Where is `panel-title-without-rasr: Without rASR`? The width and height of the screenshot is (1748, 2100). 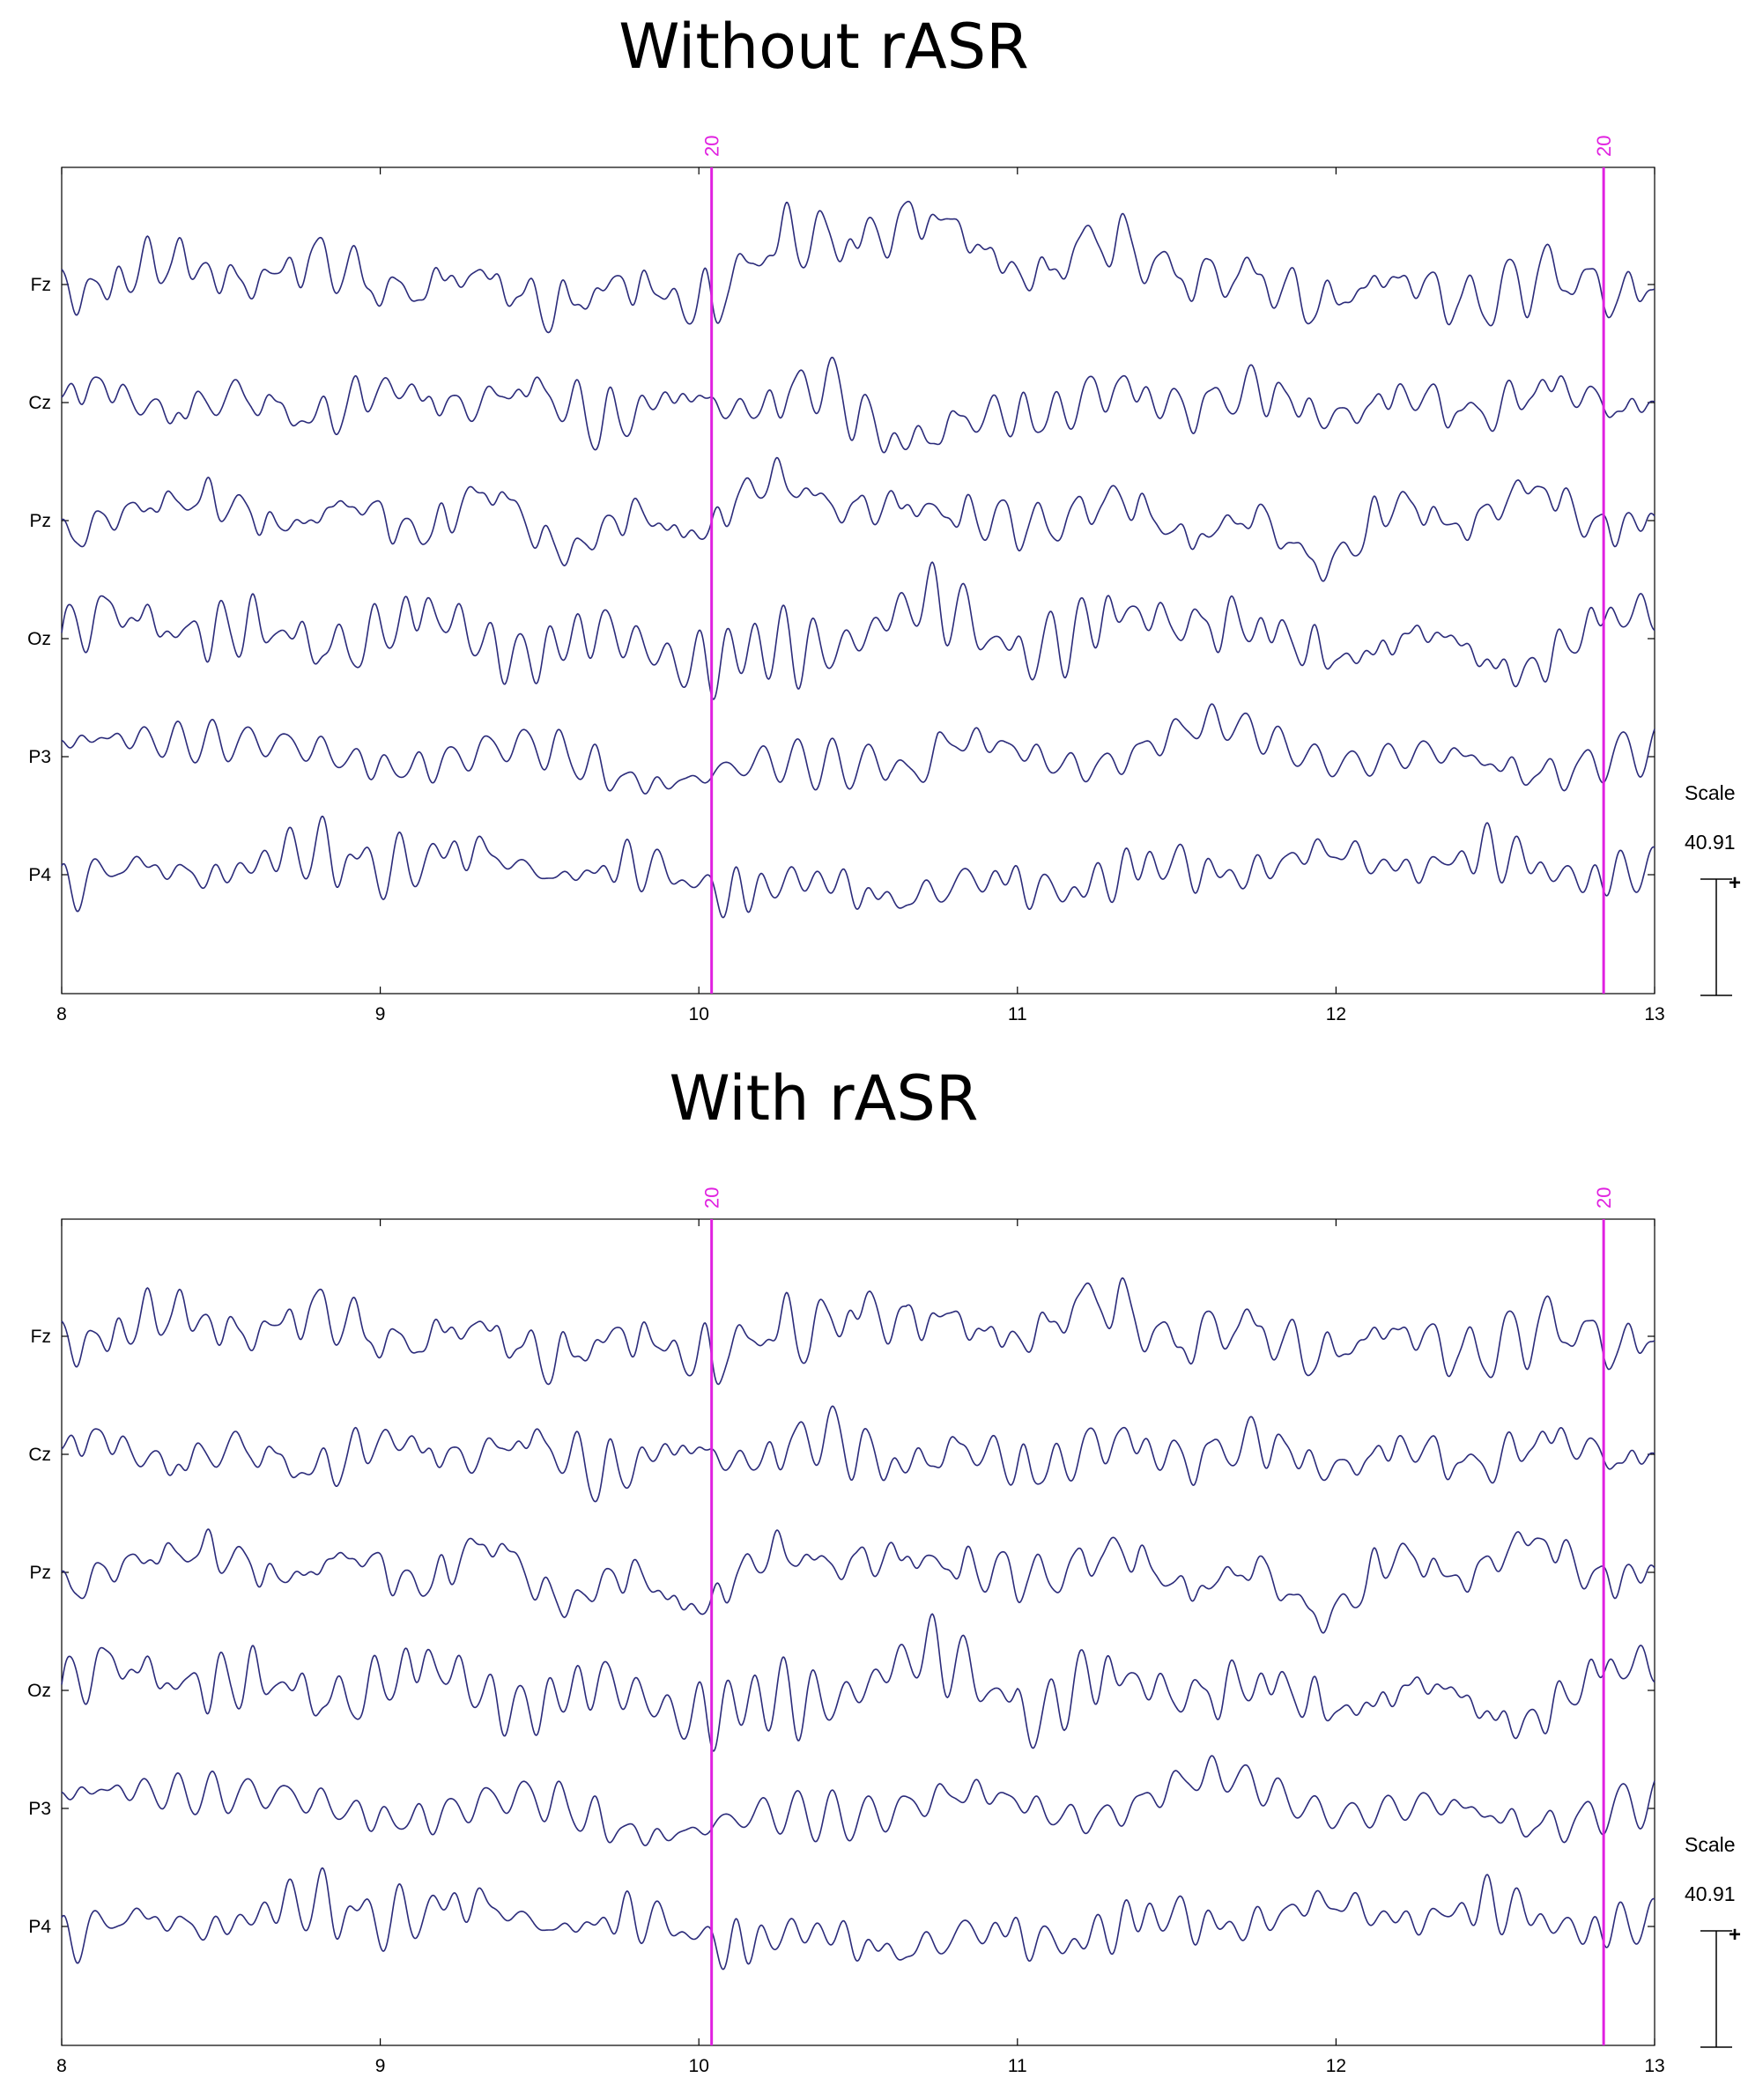 panel-title-without-rasr: Without rASR is located at coordinates (823, 47).